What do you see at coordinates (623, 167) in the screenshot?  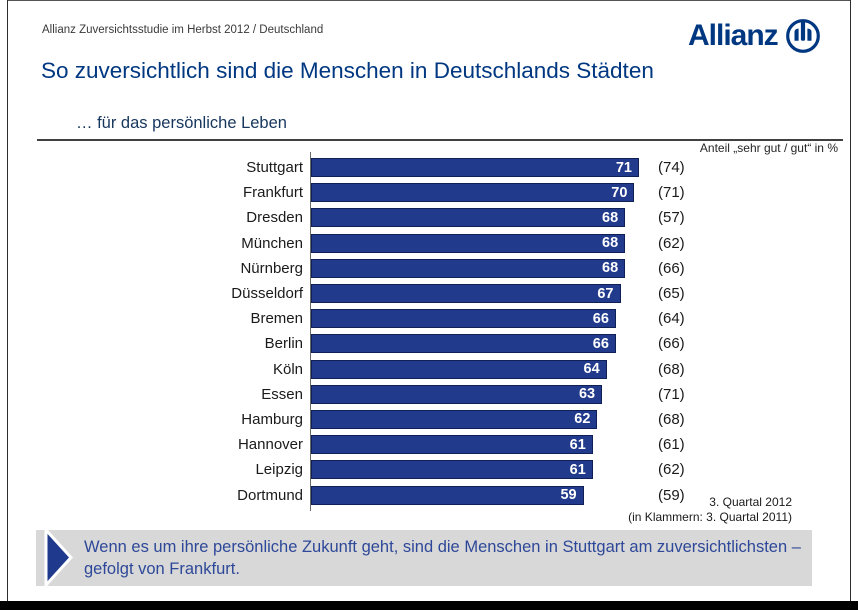 I see `bar-value-label: 71` at bounding box center [623, 167].